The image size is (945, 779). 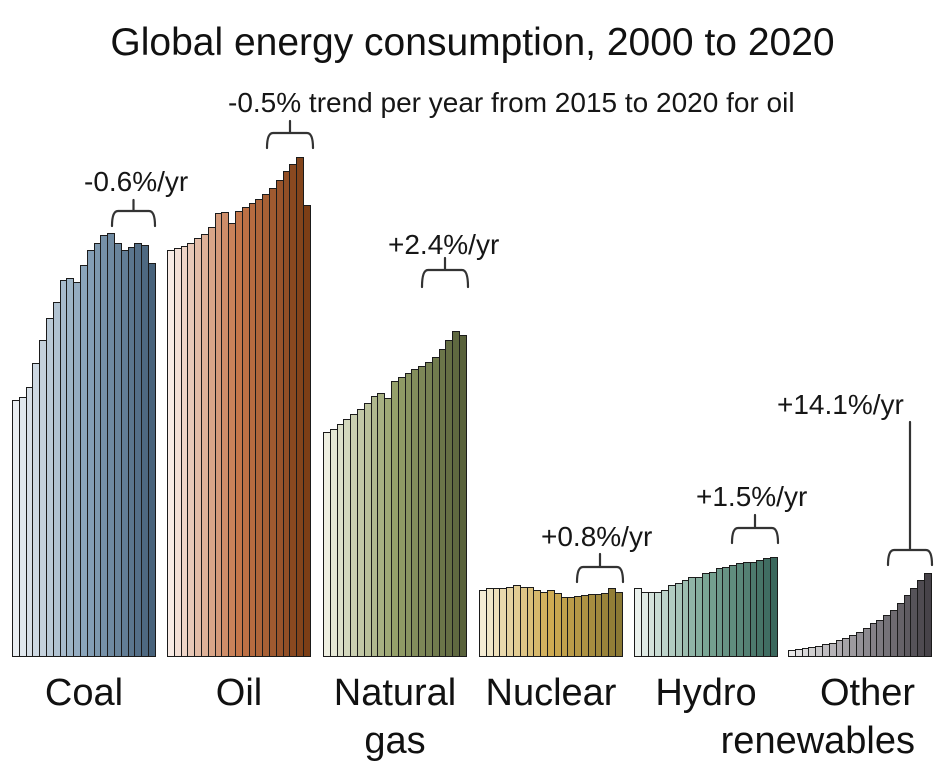 I want to click on brace-other-renewables, so click(x=910, y=493).